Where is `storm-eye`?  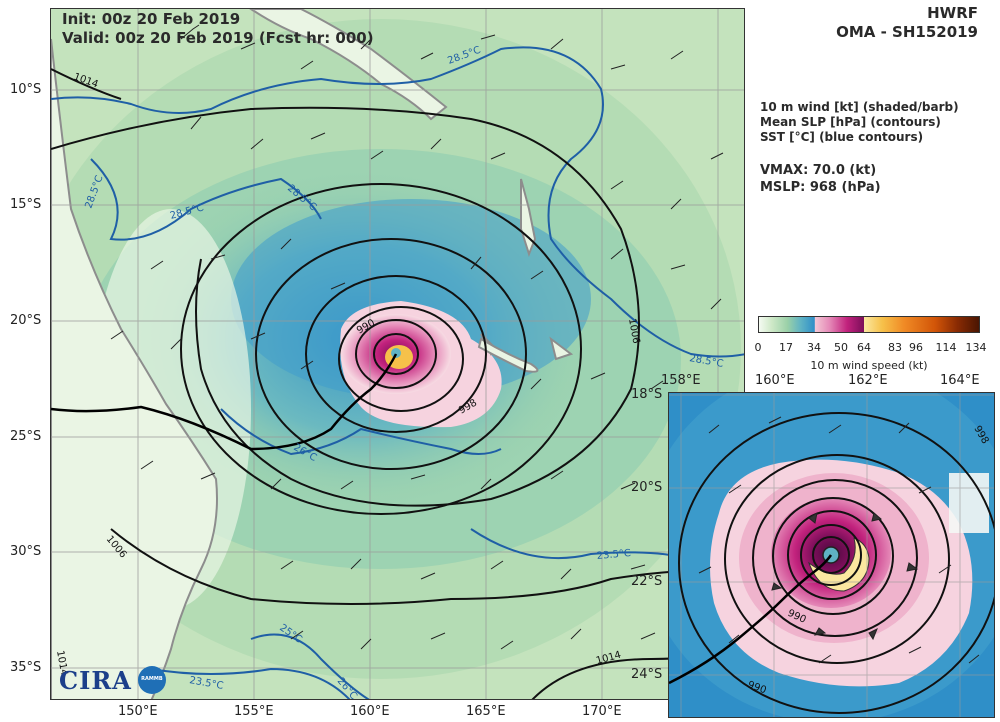
storm-eye is located at coordinates (396, 353).